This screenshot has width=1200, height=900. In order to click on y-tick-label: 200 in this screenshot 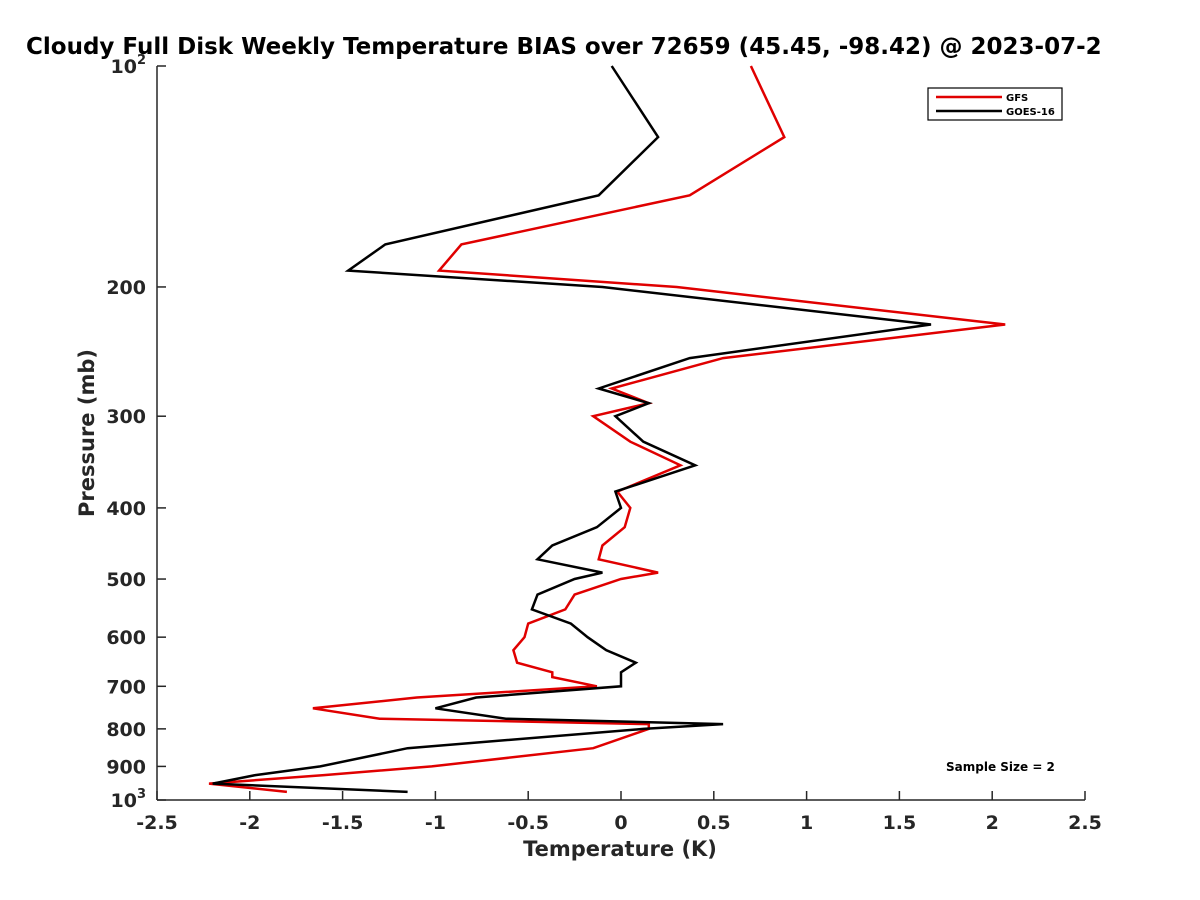, I will do `click(126, 288)`.